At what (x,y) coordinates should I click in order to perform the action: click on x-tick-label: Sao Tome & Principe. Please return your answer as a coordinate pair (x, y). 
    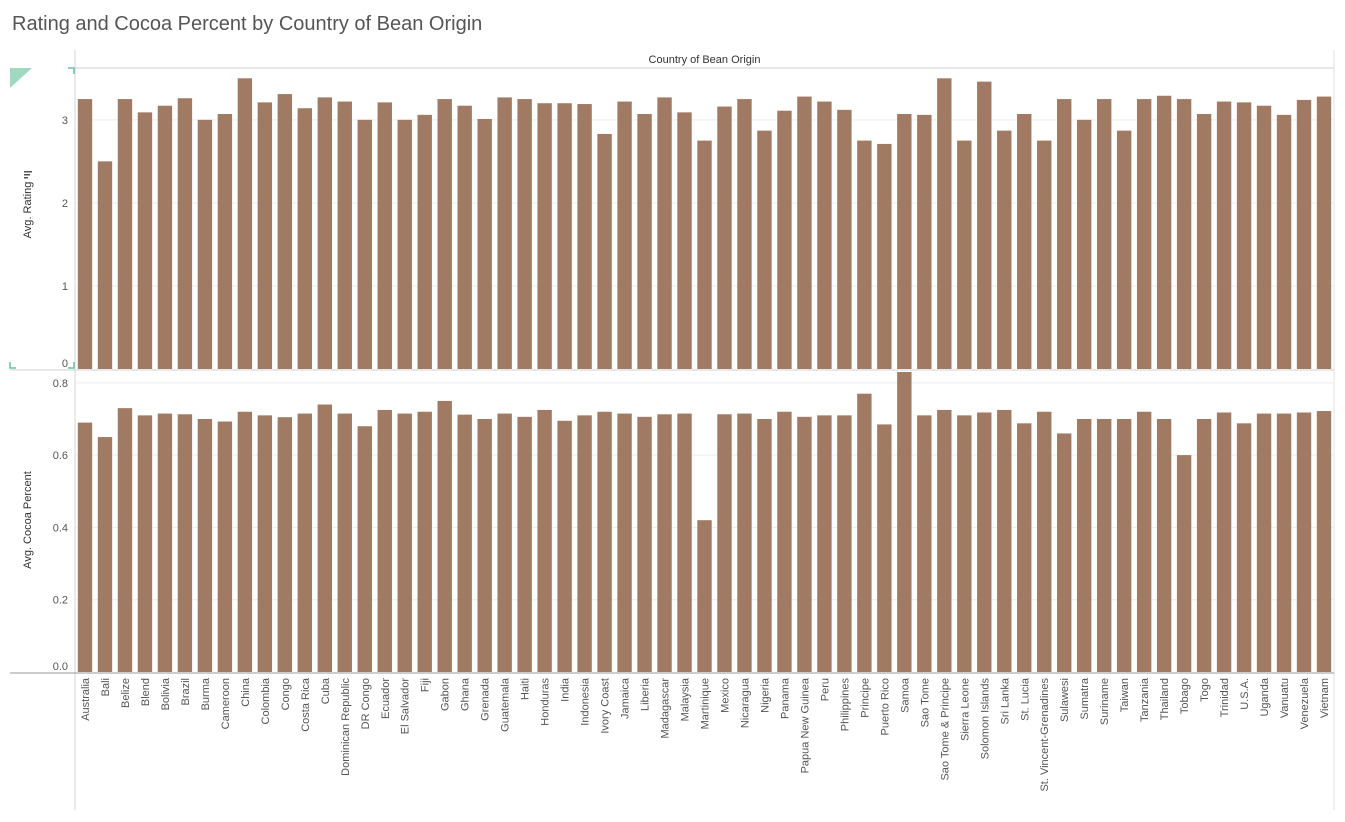
    Looking at the image, I should click on (945, 729).